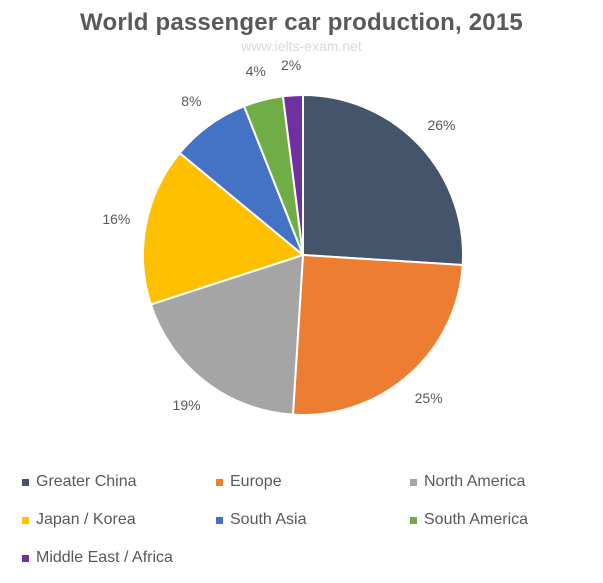 This screenshot has width=603, height=583. Describe the element at coordinates (377, 334) in the screenshot. I see `pie-slice-europe` at that location.